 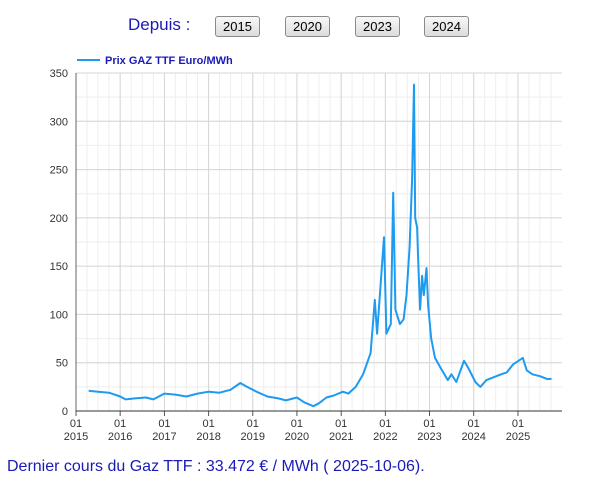 I want to click on year-2023-button: 2023, so click(x=377, y=26).